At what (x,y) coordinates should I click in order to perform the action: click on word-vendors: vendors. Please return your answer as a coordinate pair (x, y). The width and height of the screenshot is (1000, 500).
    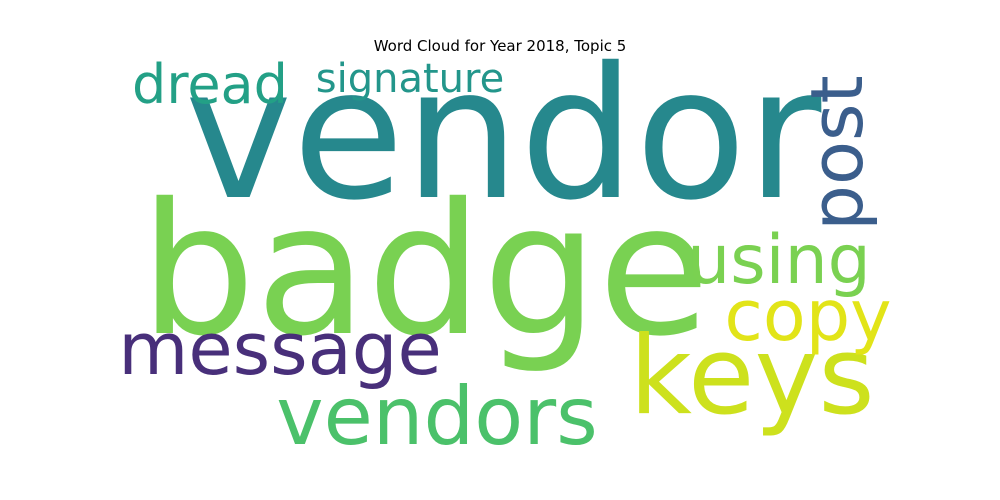
    Looking at the image, I should click on (437, 416).